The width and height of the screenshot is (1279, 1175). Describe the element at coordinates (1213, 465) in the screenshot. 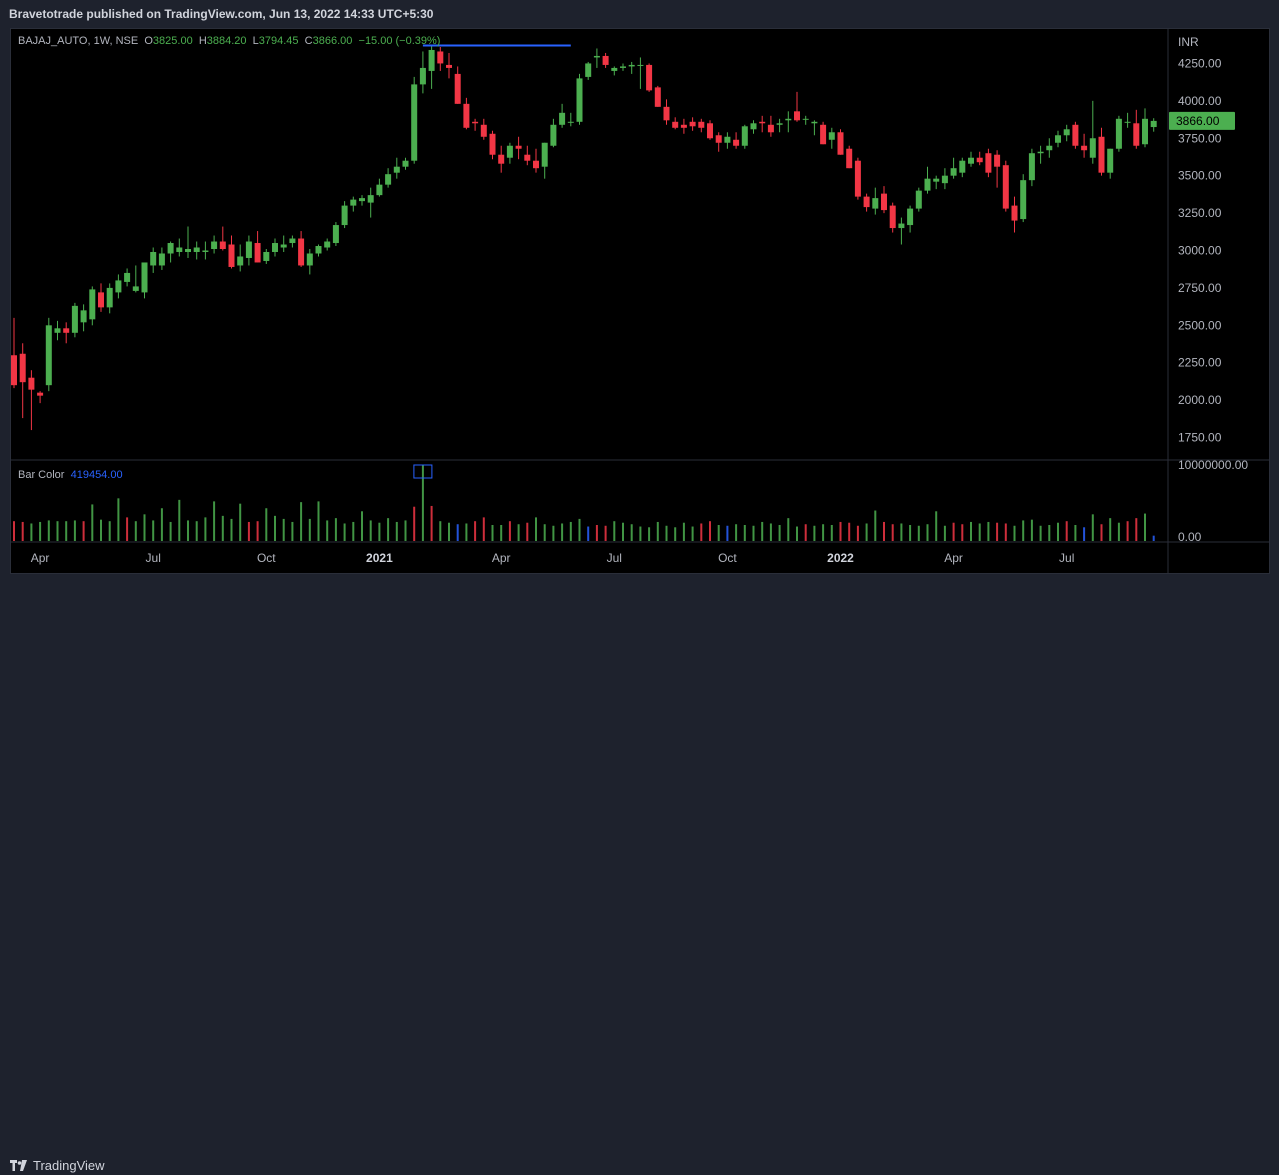

I see `volume-tick: 10000000.00` at that location.